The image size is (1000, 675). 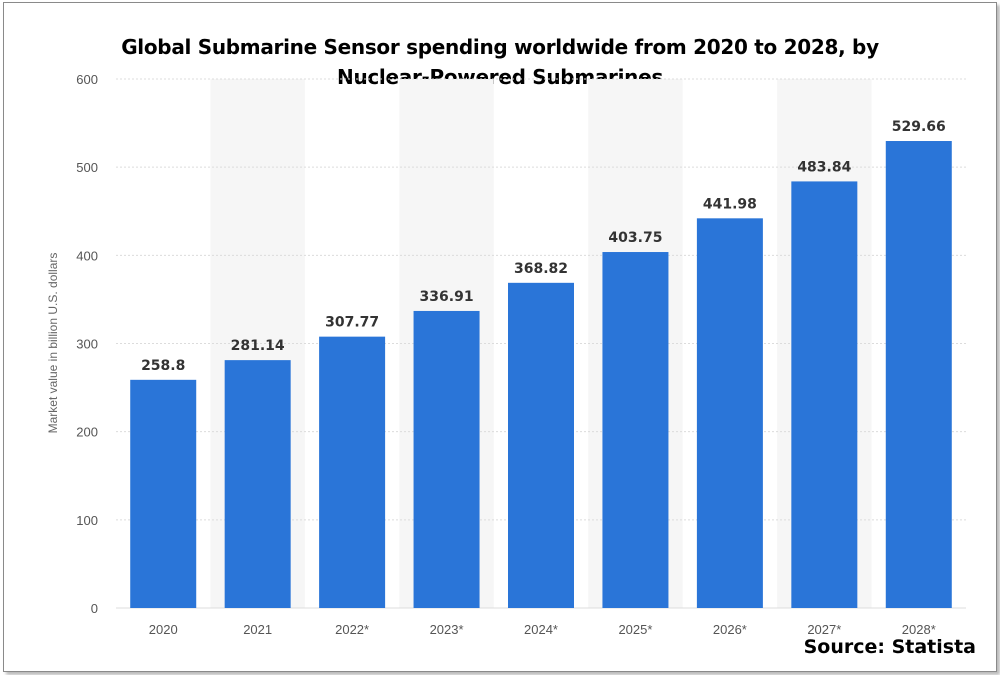 I want to click on data-label: 281.14, so click(x=258, y=346).